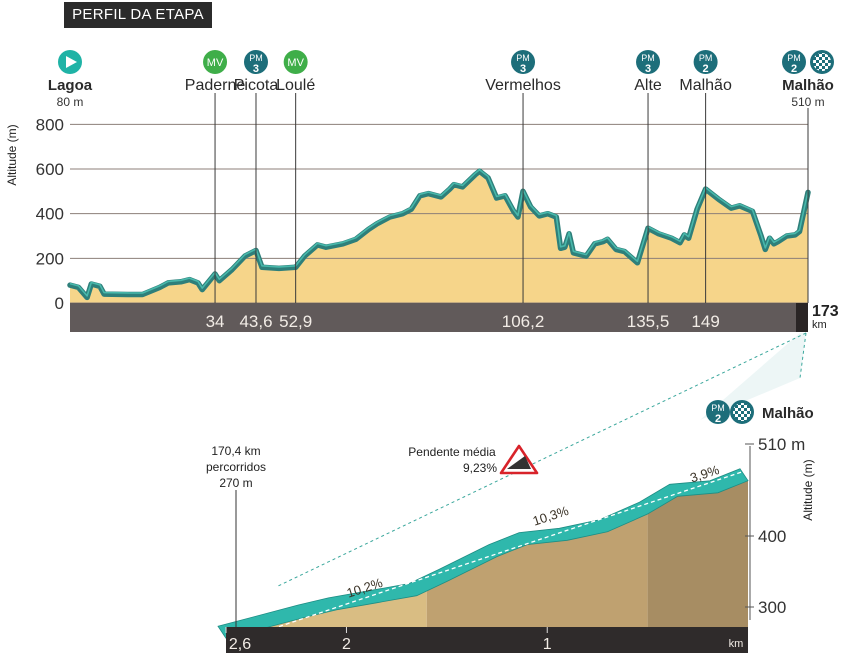 This screenshot has height=659, width=860. What do you see at coordinates (781, 444) in the screenshot?
I see `climb-top-tick-label: 510 m` at bounding box center [781, 444].